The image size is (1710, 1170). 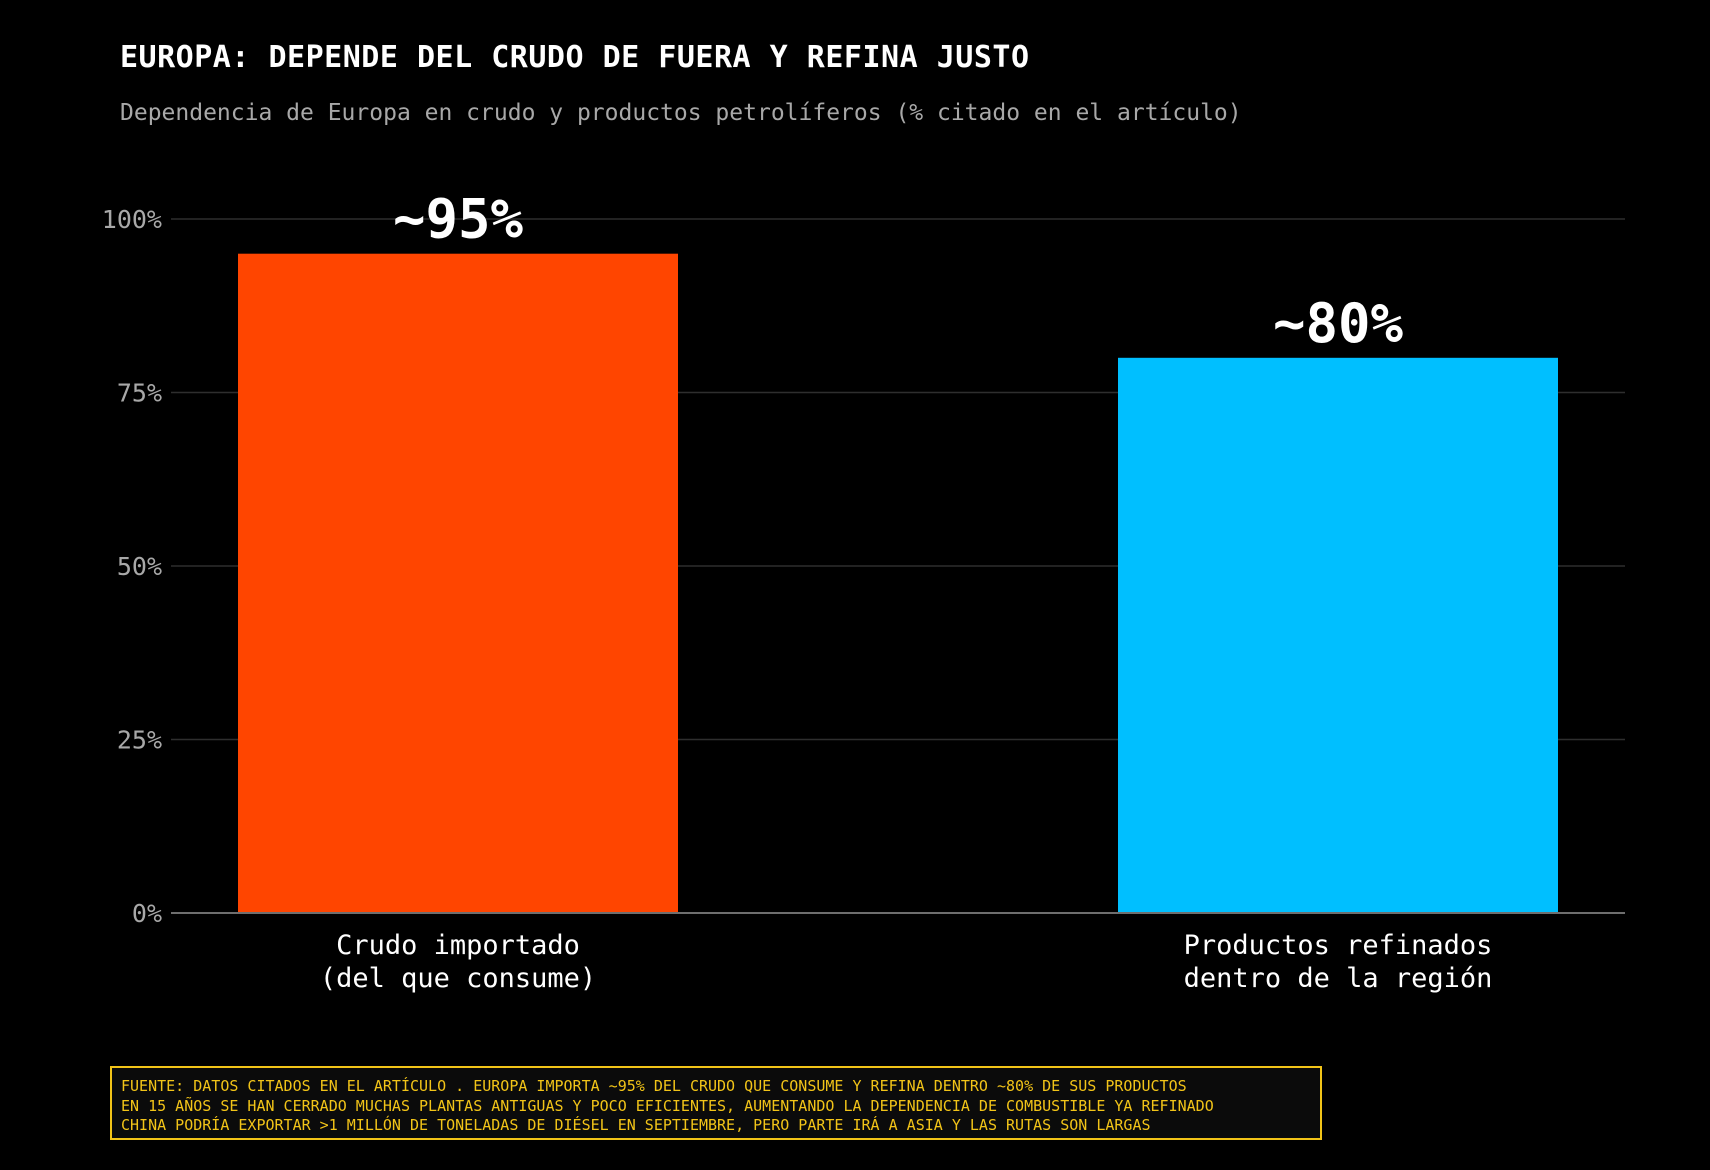 What do you see at coordinates (147, 913) in the screenshot?
I see `y-tick-label: 0%` at bounding box center [147, 913].